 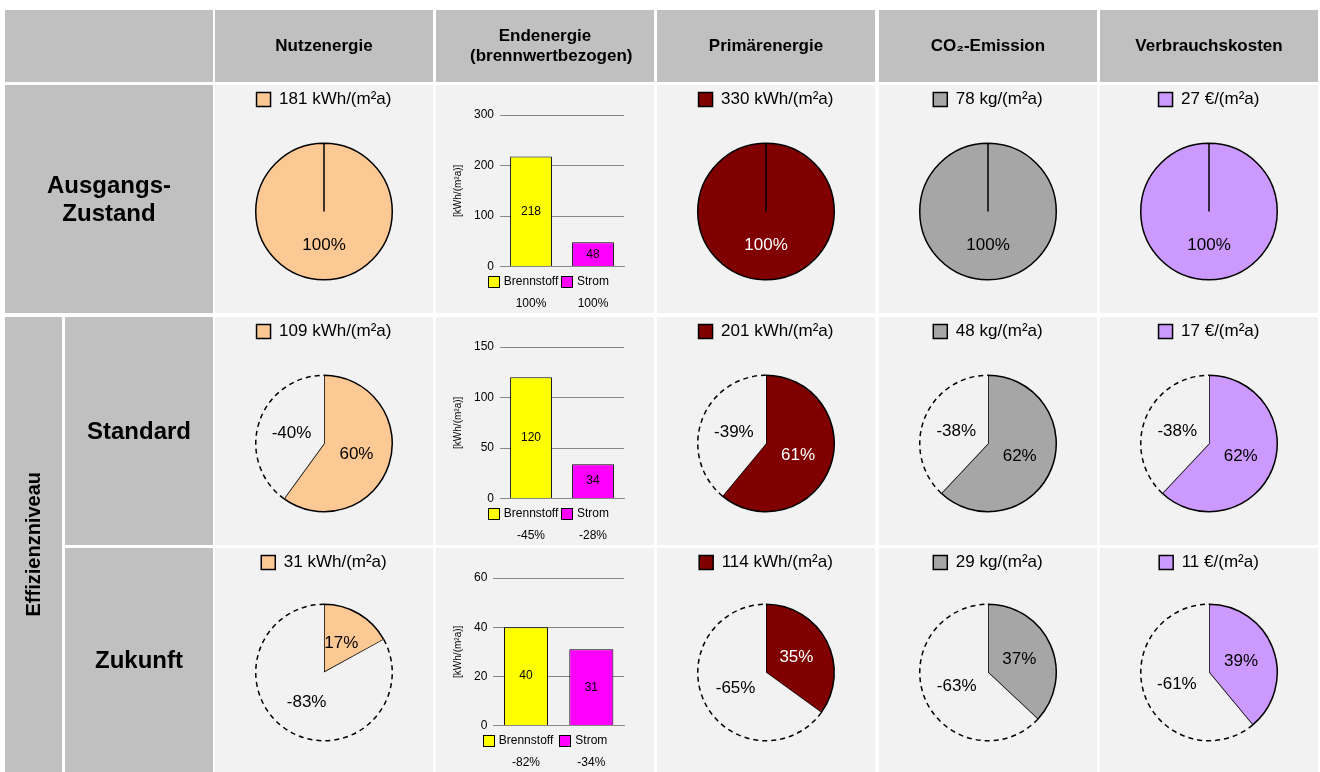 I want to click on y-tick-label: 200, so click(x=484, y=164).